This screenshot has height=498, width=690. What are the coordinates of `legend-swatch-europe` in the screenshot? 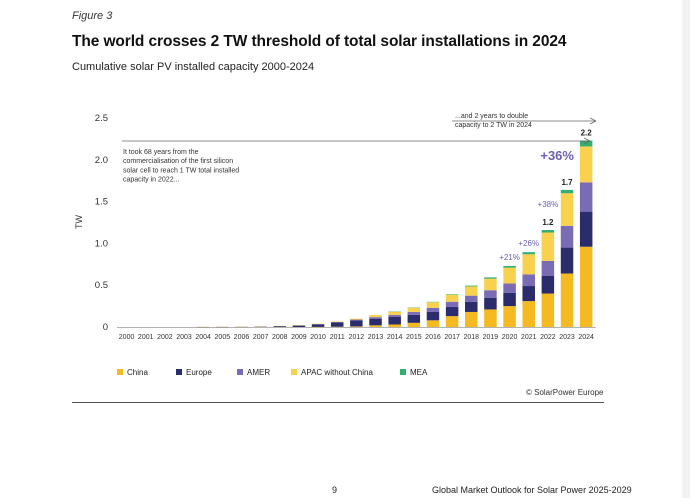 It's located at (179, 372).